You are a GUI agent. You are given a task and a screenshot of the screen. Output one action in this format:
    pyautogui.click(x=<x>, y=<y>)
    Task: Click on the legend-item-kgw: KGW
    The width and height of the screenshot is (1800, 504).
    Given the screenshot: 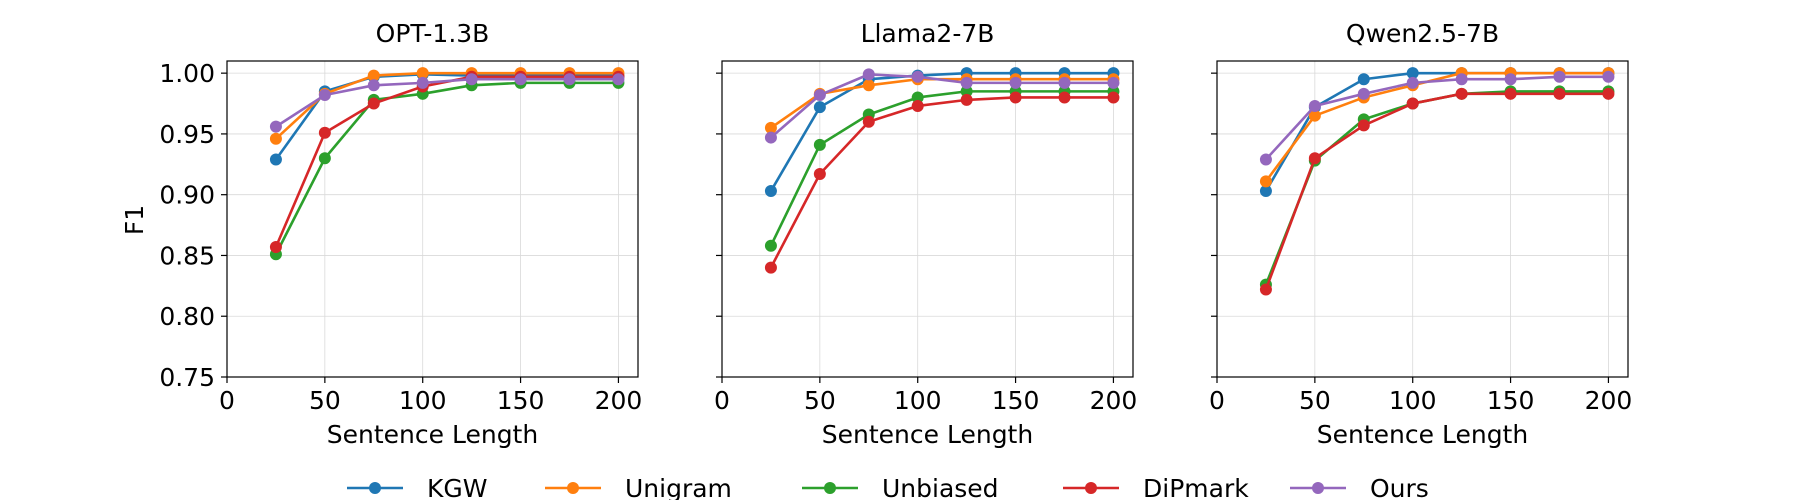 What is the action you would take?
    pyautogui.click(x=417, y=488)
    